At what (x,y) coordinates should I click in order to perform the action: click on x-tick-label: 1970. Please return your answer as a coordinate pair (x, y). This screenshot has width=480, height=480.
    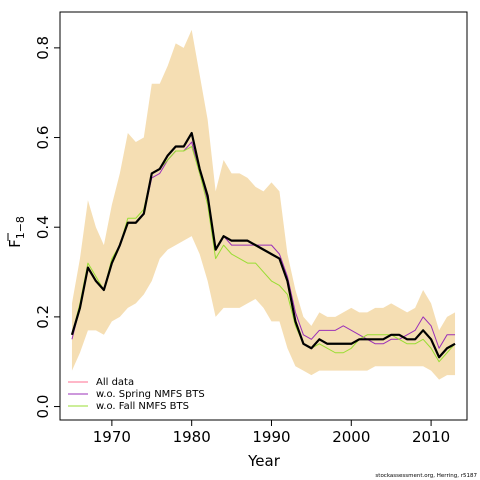
    Looking at the image, I should click on (112, 437).